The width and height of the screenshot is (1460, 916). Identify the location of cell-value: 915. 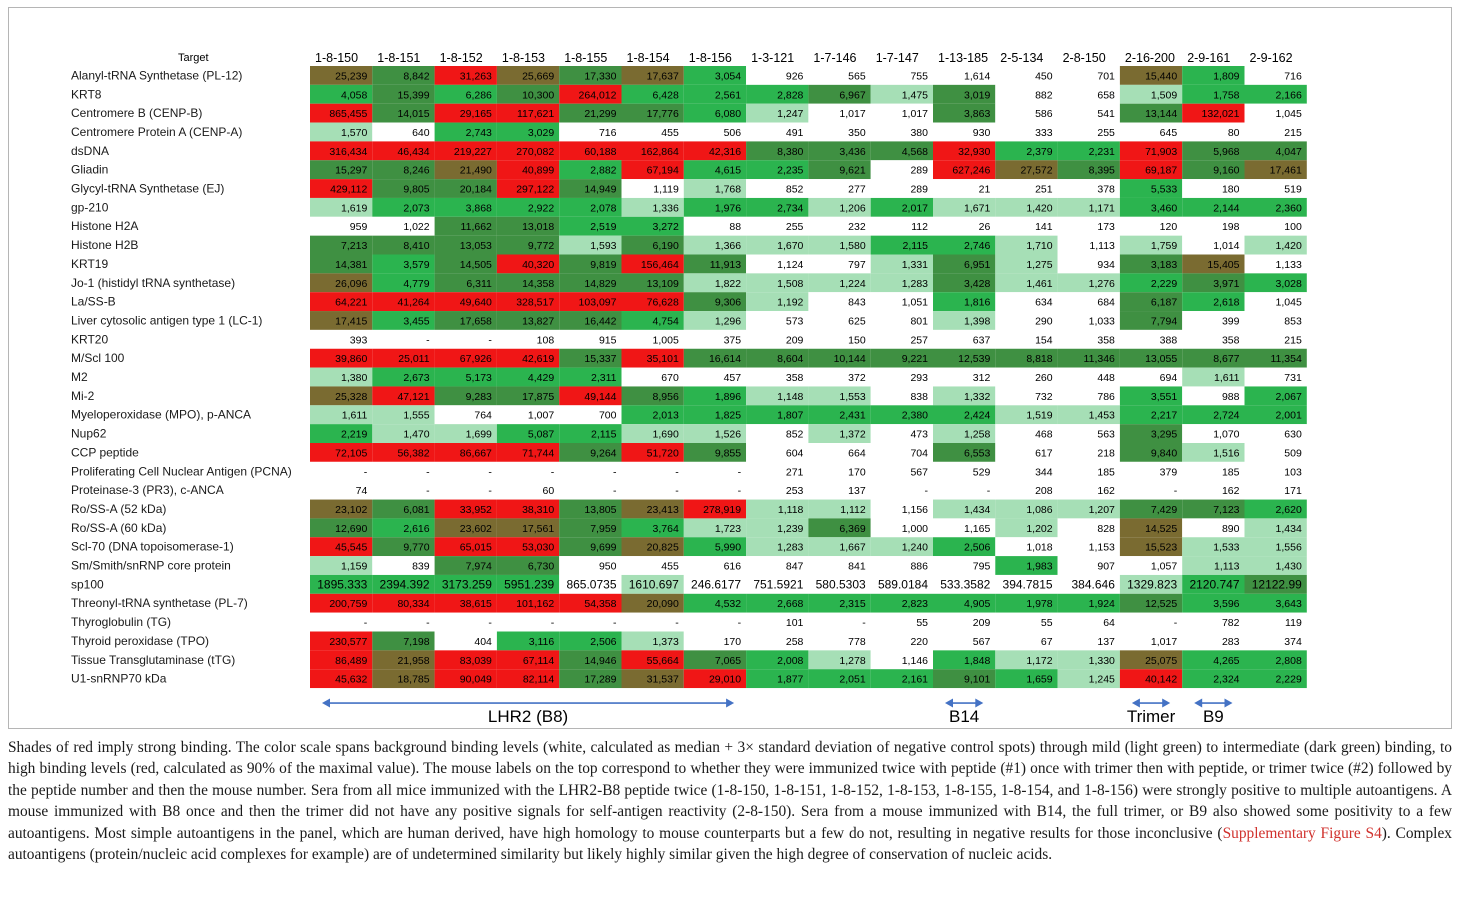
(608, 340).